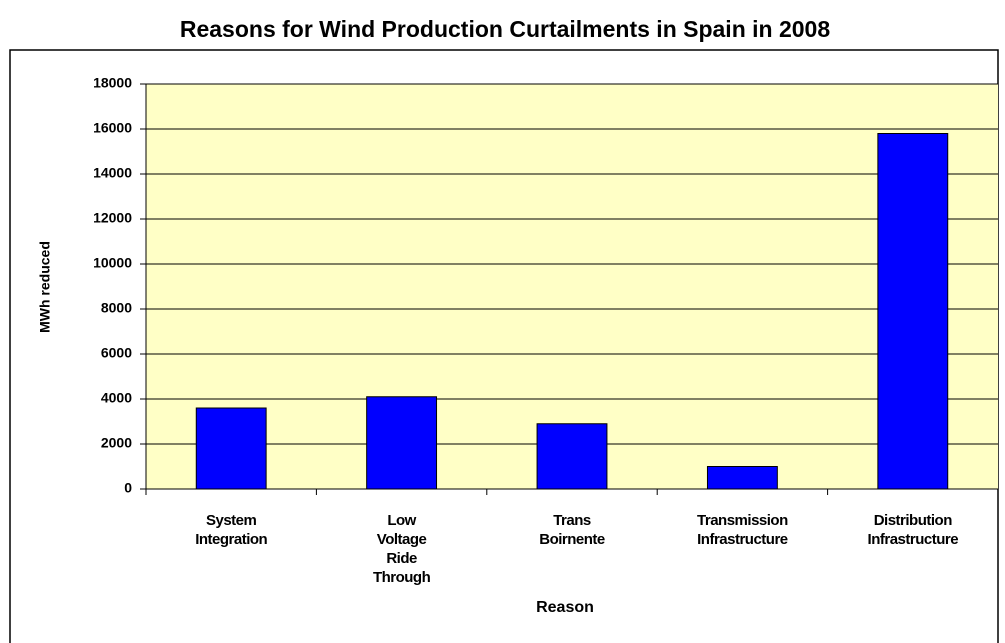 This screenshot has height=643, width=1005. What do you see at coordinates (572, 530) in the screenshot?
I see `x-tick-label: Trans Boirnente` at bounding box center [572, 530].